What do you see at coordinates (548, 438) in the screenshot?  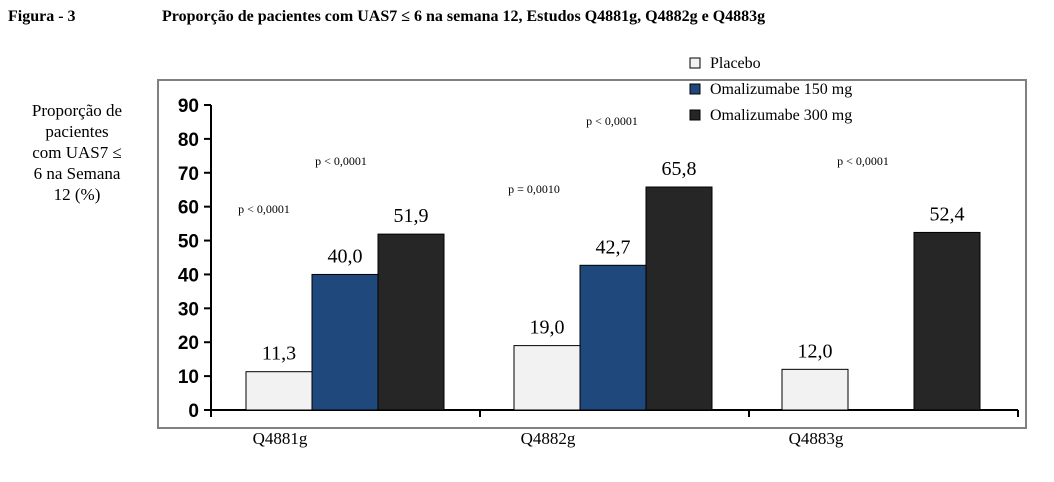 I see `x-tick-label: Q4882g` at bounding box center [548, 438].